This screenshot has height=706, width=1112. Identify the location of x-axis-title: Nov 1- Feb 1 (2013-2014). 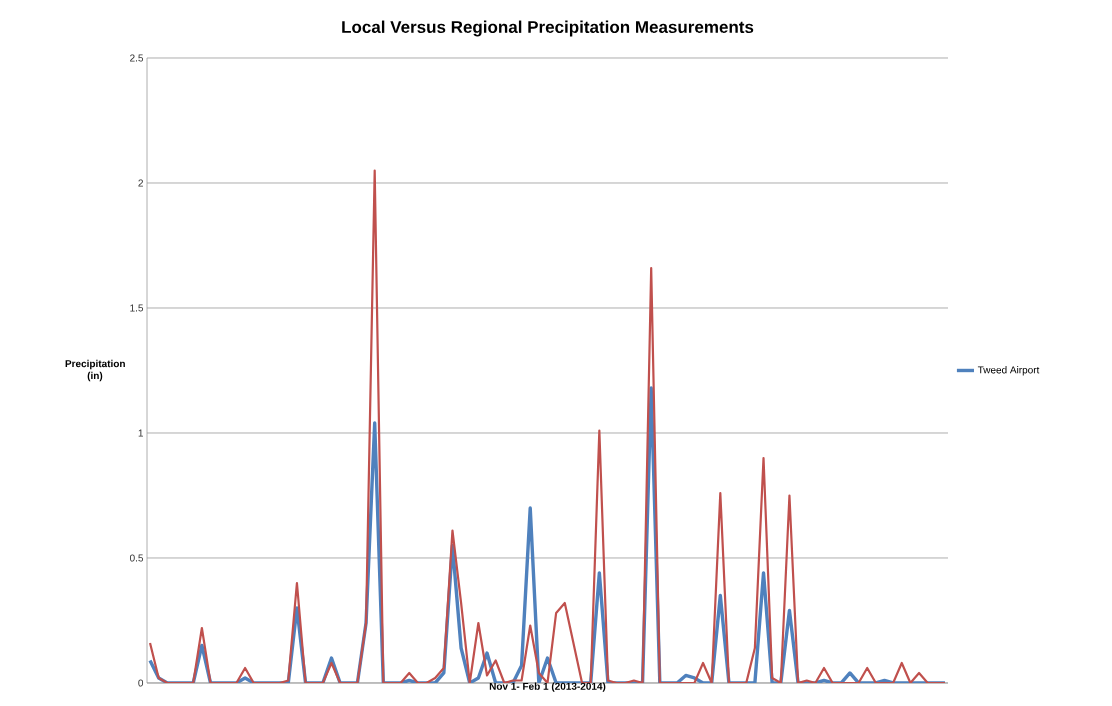
(547, 687).